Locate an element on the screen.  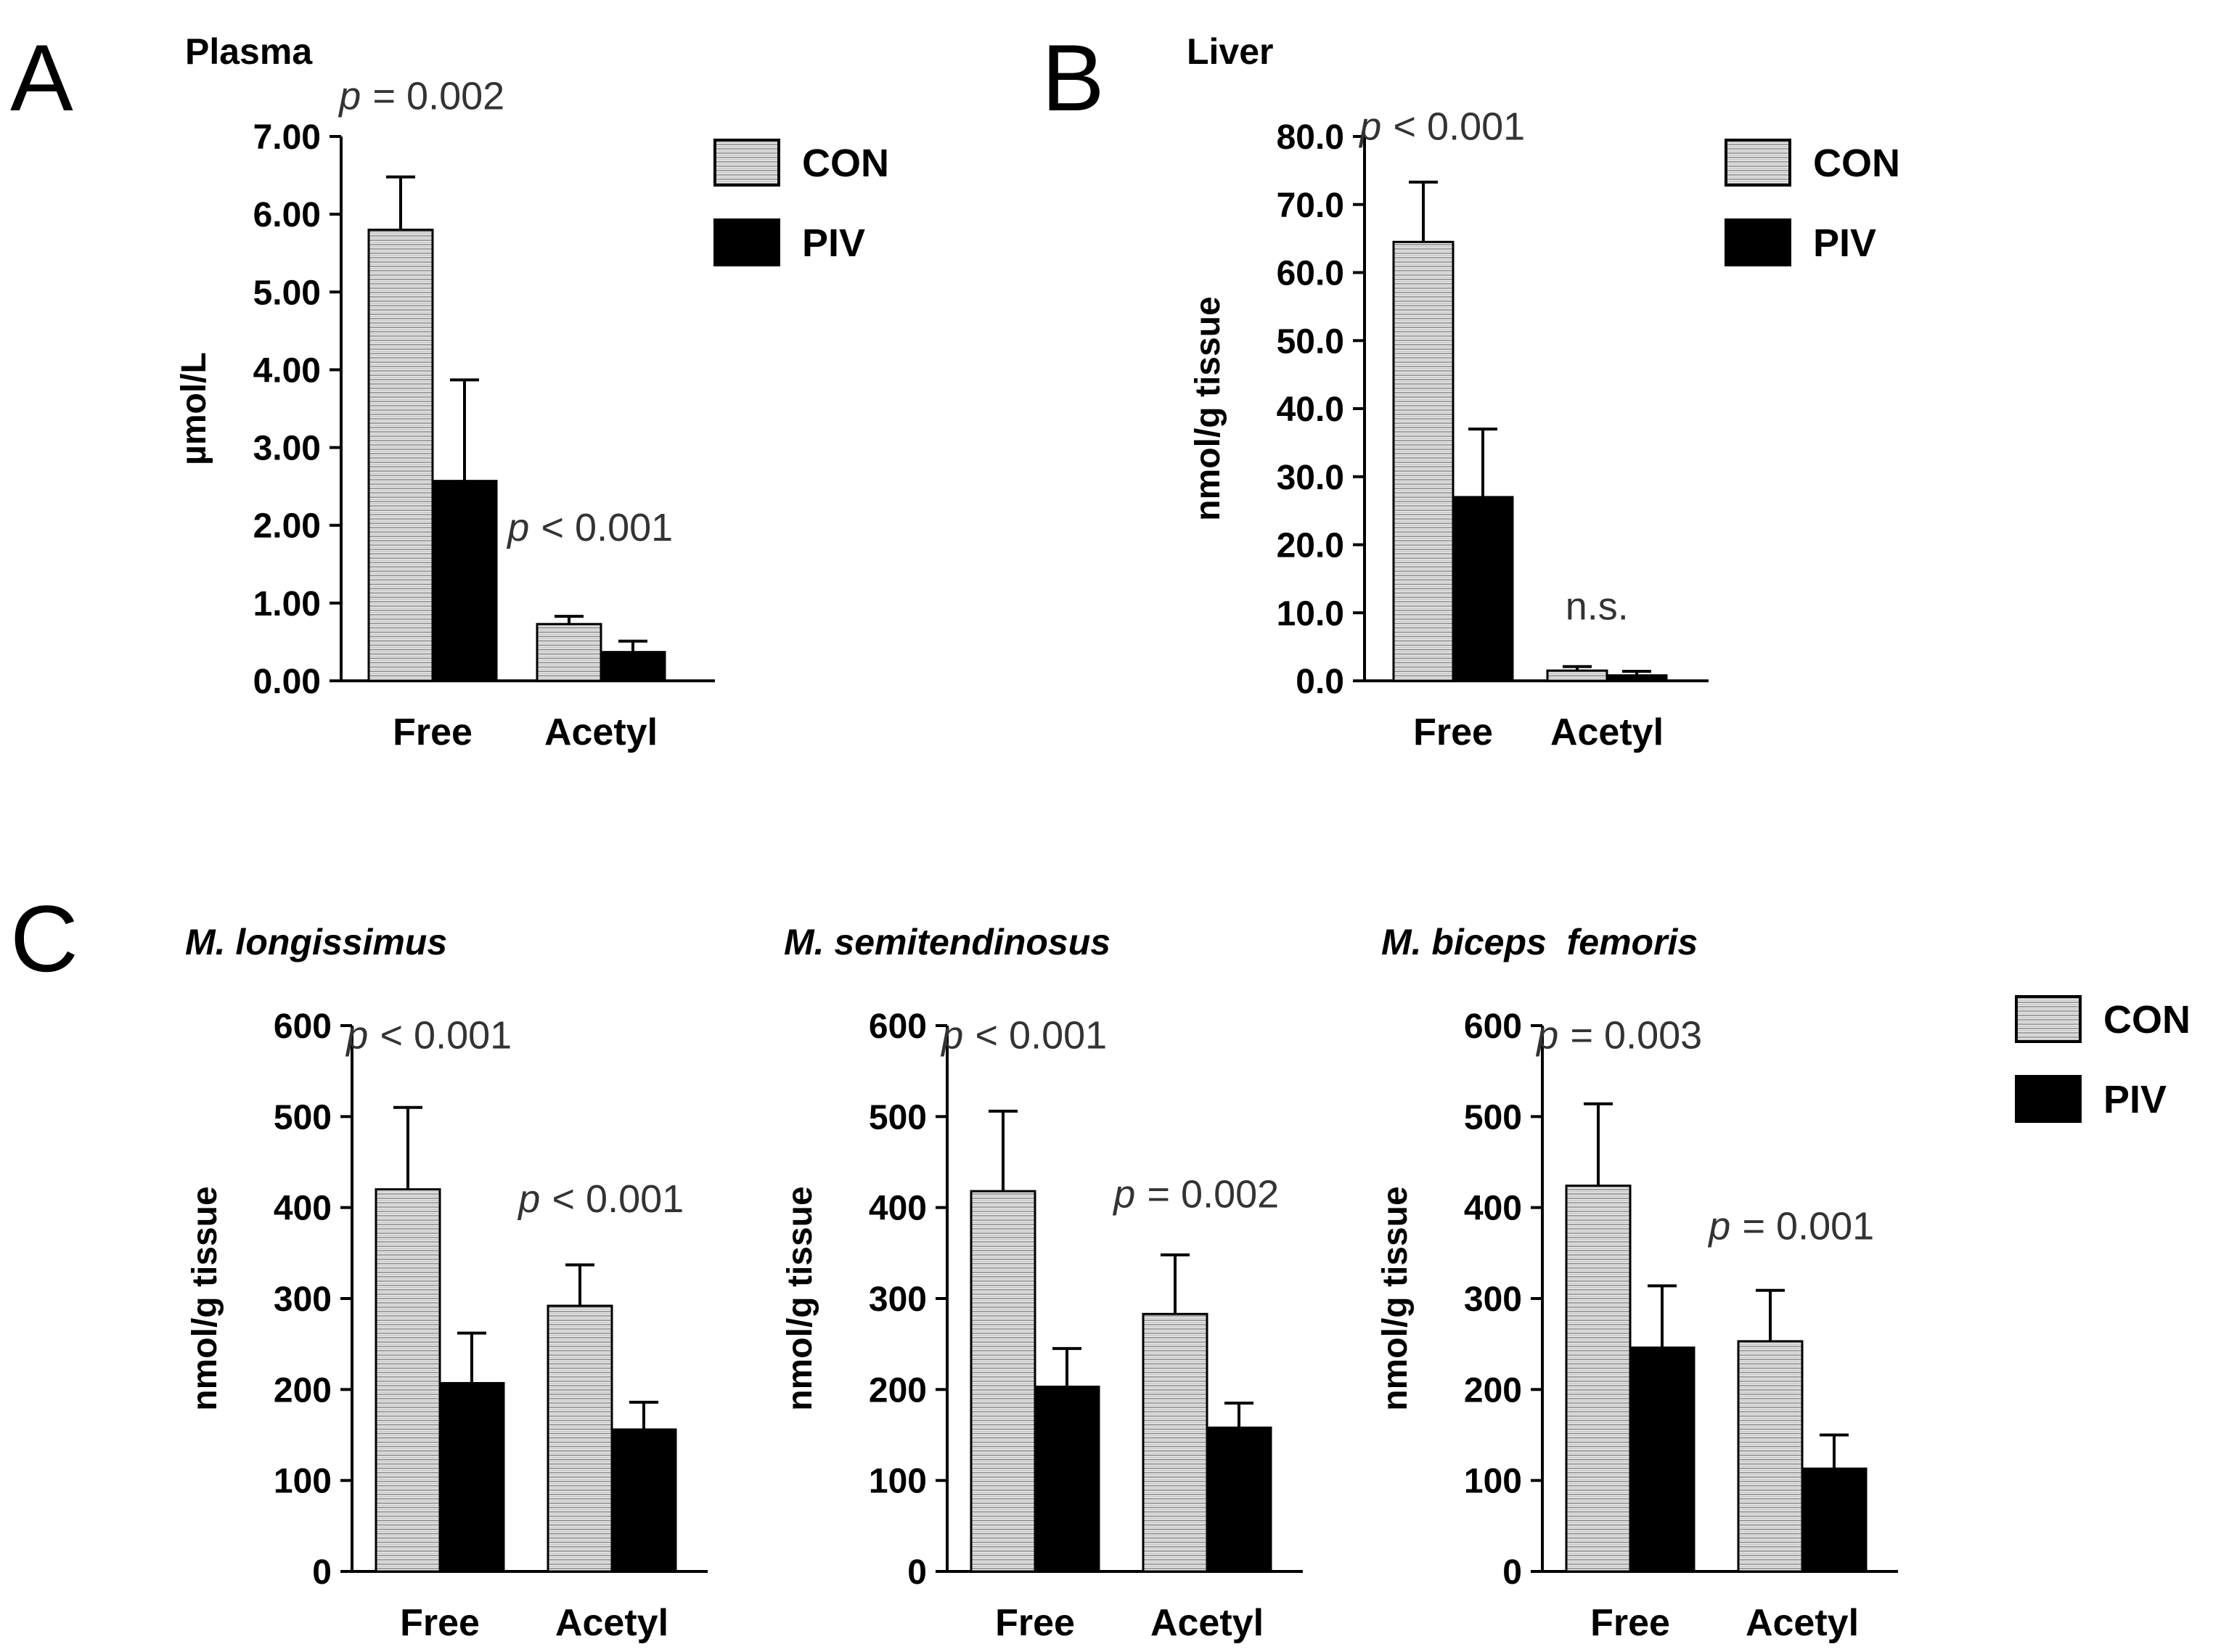
y-tick-label: 10.0 is located at coordinates (1310, 613).